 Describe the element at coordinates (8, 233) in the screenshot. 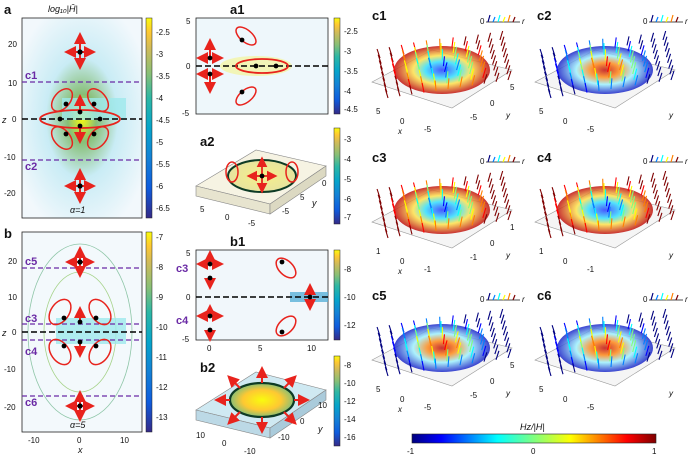

I see `panel-b-label: b` at that location.